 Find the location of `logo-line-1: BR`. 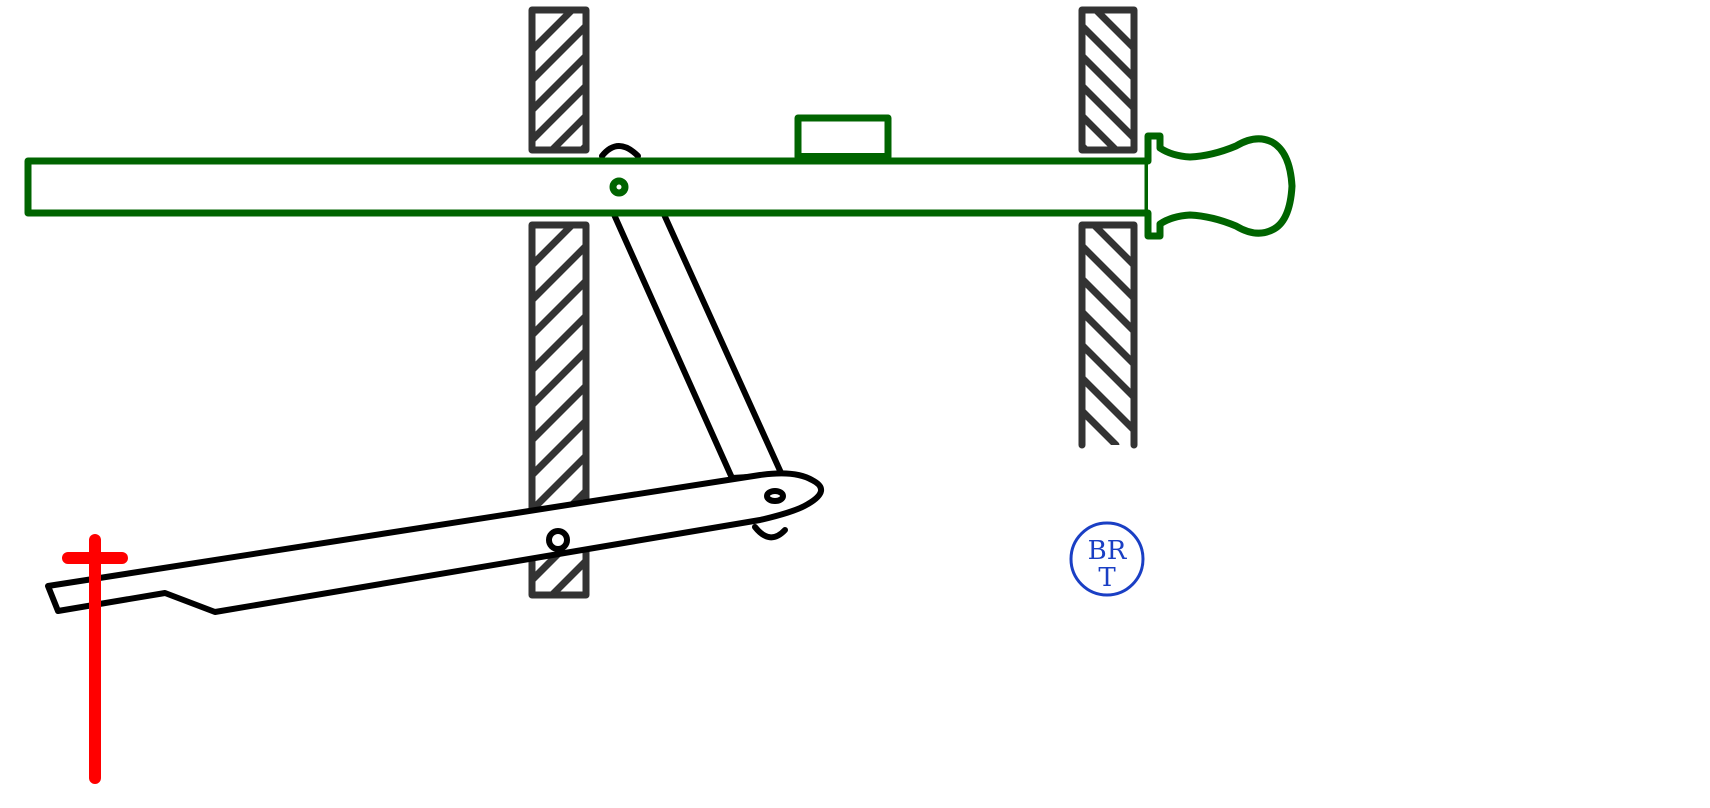

logo-line-1: BR is located at coordinates (1108, 551).